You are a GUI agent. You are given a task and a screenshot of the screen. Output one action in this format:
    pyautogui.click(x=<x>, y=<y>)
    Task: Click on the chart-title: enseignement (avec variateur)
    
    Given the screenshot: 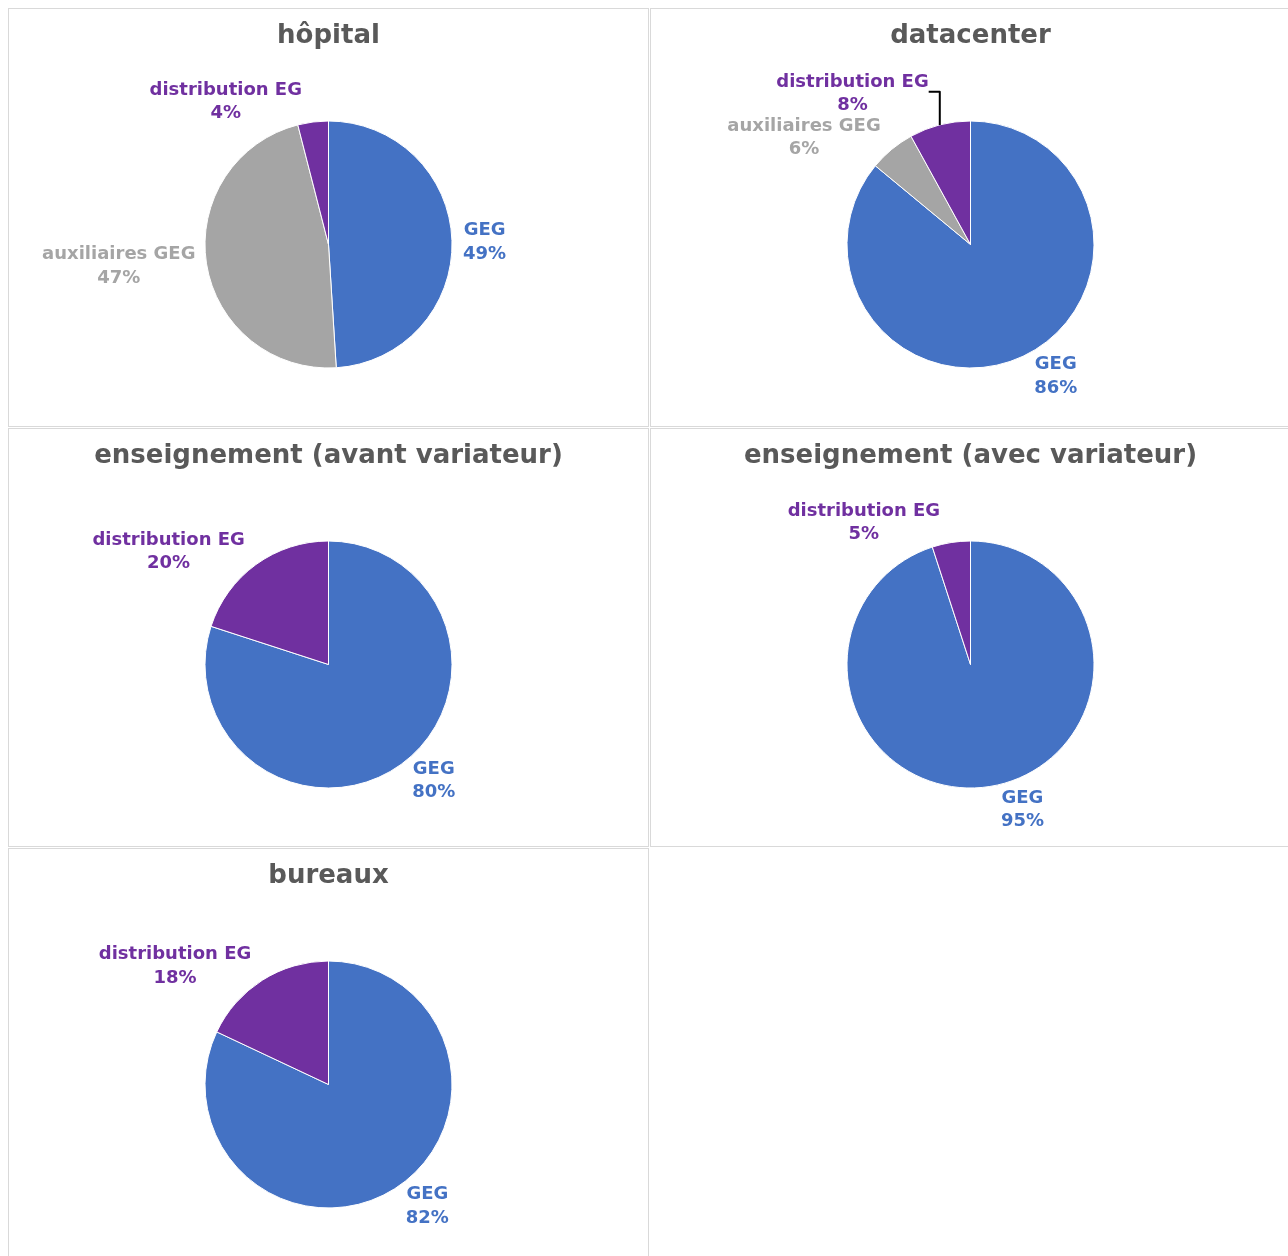 What is the action you would take?
    pyautogui.click(x=970, y=454)
    